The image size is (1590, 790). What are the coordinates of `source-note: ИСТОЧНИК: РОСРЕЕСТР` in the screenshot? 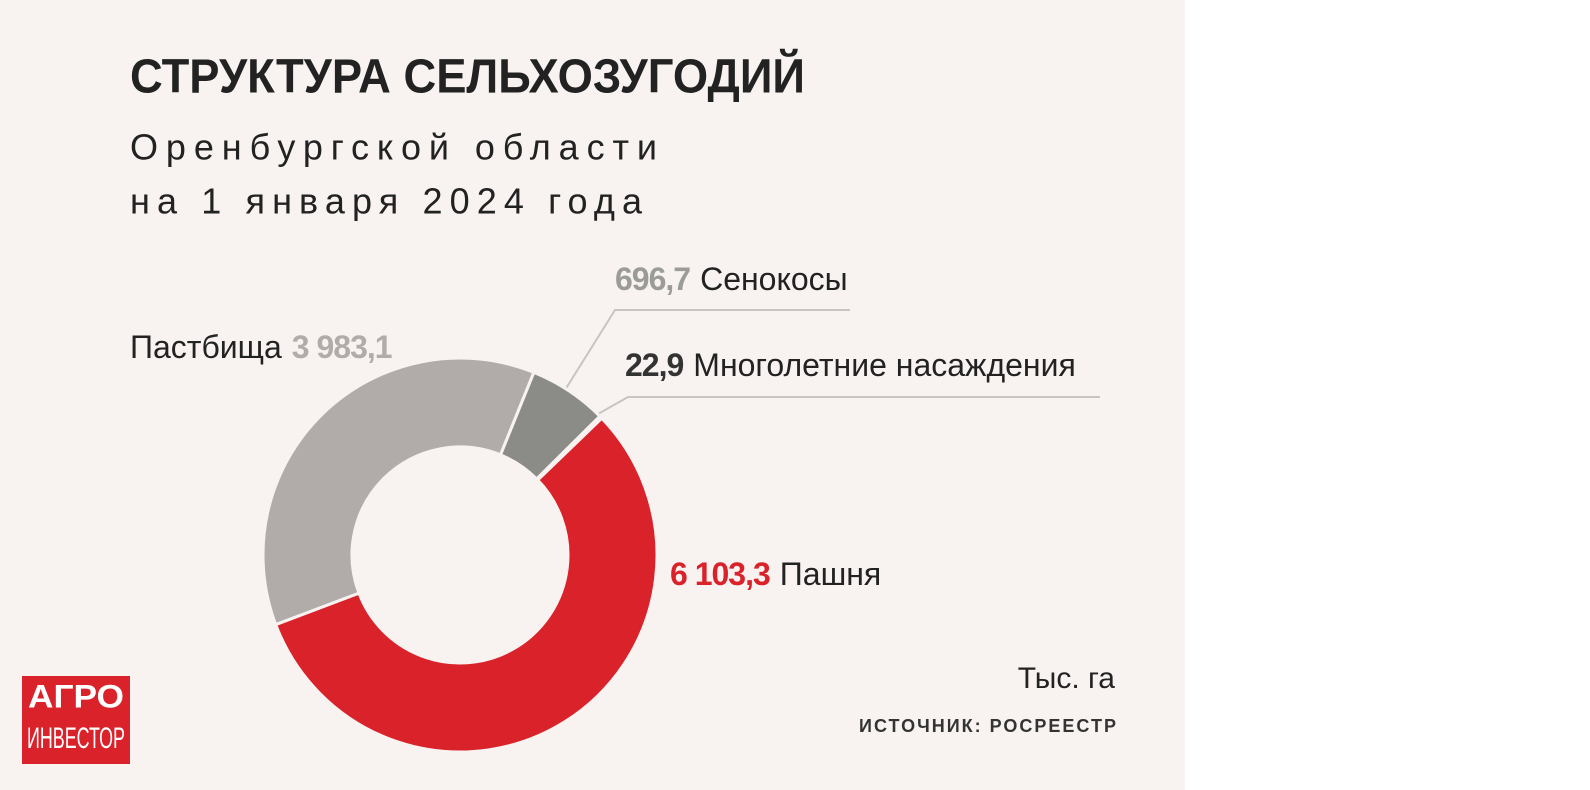 It's located at (988, 726).